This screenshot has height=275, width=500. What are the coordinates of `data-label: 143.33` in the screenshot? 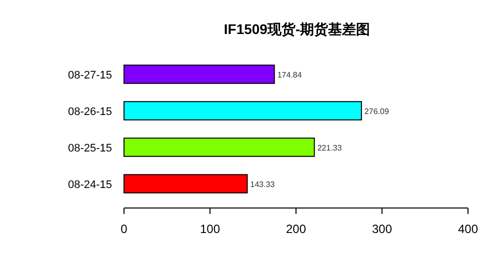 It's located at (263, 184).